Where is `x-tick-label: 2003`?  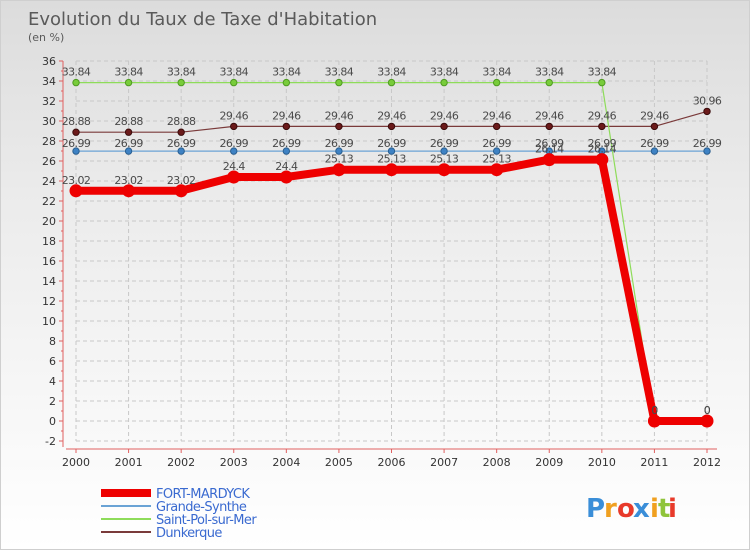 x-tick-label: 2003 is located at coordinates (234, 462).